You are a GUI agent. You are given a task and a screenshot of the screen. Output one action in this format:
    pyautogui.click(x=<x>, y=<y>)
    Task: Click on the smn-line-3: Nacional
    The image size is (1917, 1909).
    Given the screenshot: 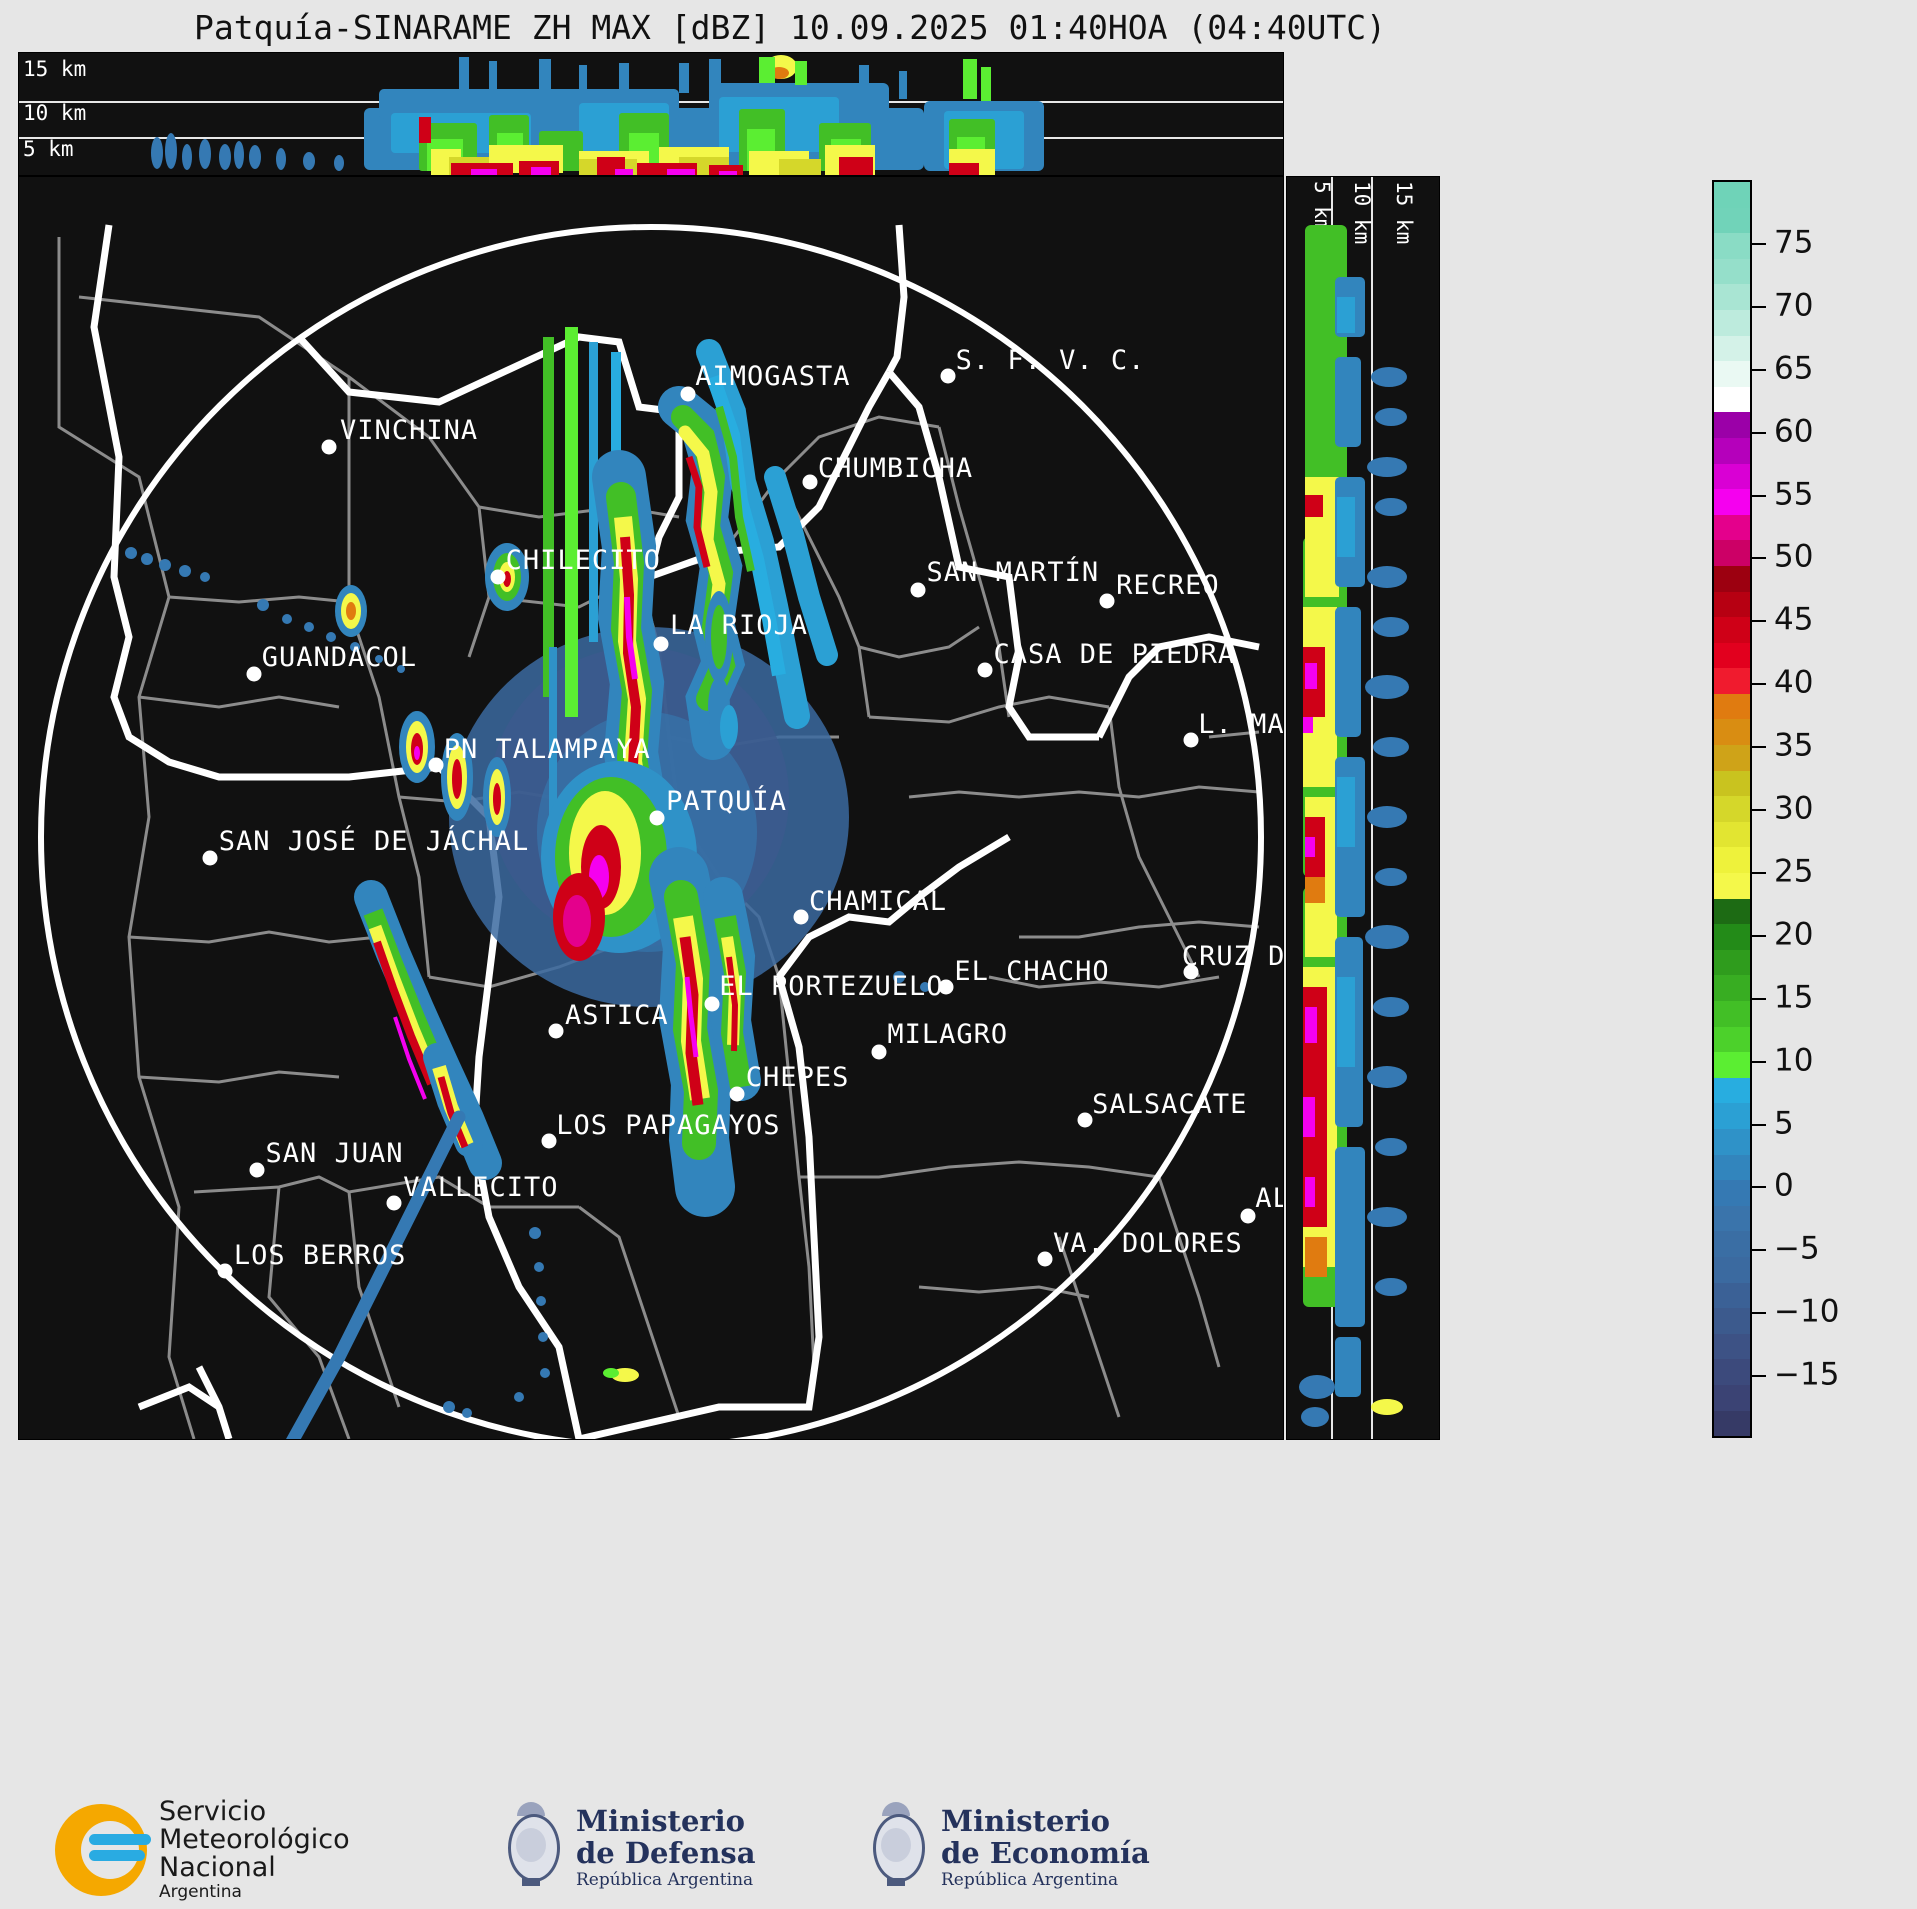 What is the action you would take?
    pyautogui.click(x=217, y=1867)
    